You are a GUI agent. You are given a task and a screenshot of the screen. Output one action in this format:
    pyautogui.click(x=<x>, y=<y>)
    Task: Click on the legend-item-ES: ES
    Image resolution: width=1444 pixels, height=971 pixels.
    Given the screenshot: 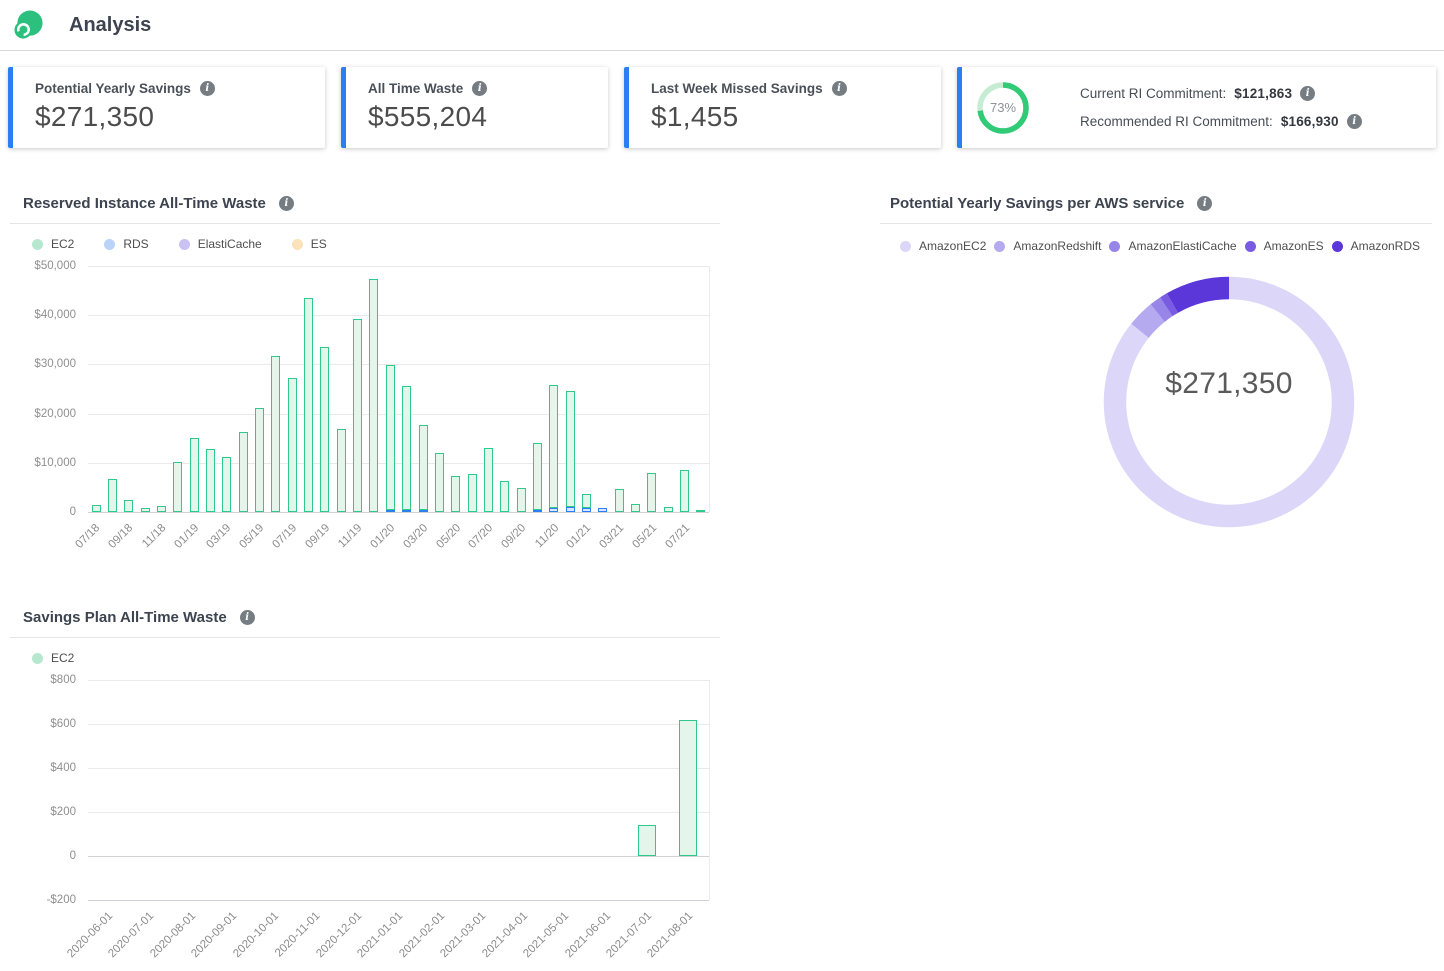 What is the action you would take?
    pyautogui.click(x=309, y=244)
    